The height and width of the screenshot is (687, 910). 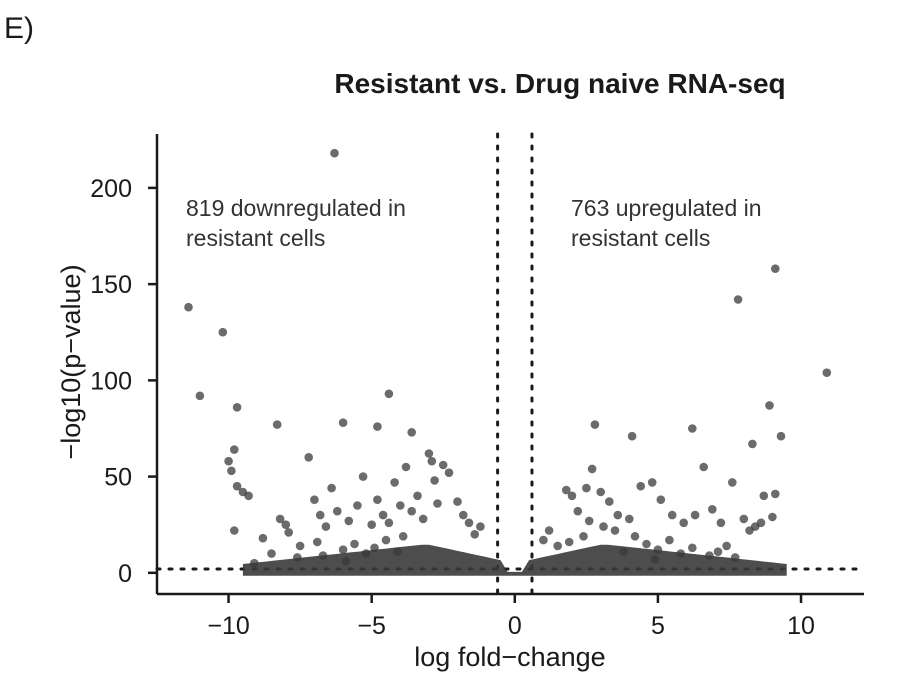 I want to click on y-tick-label: 150, so click(x=111, y=285).